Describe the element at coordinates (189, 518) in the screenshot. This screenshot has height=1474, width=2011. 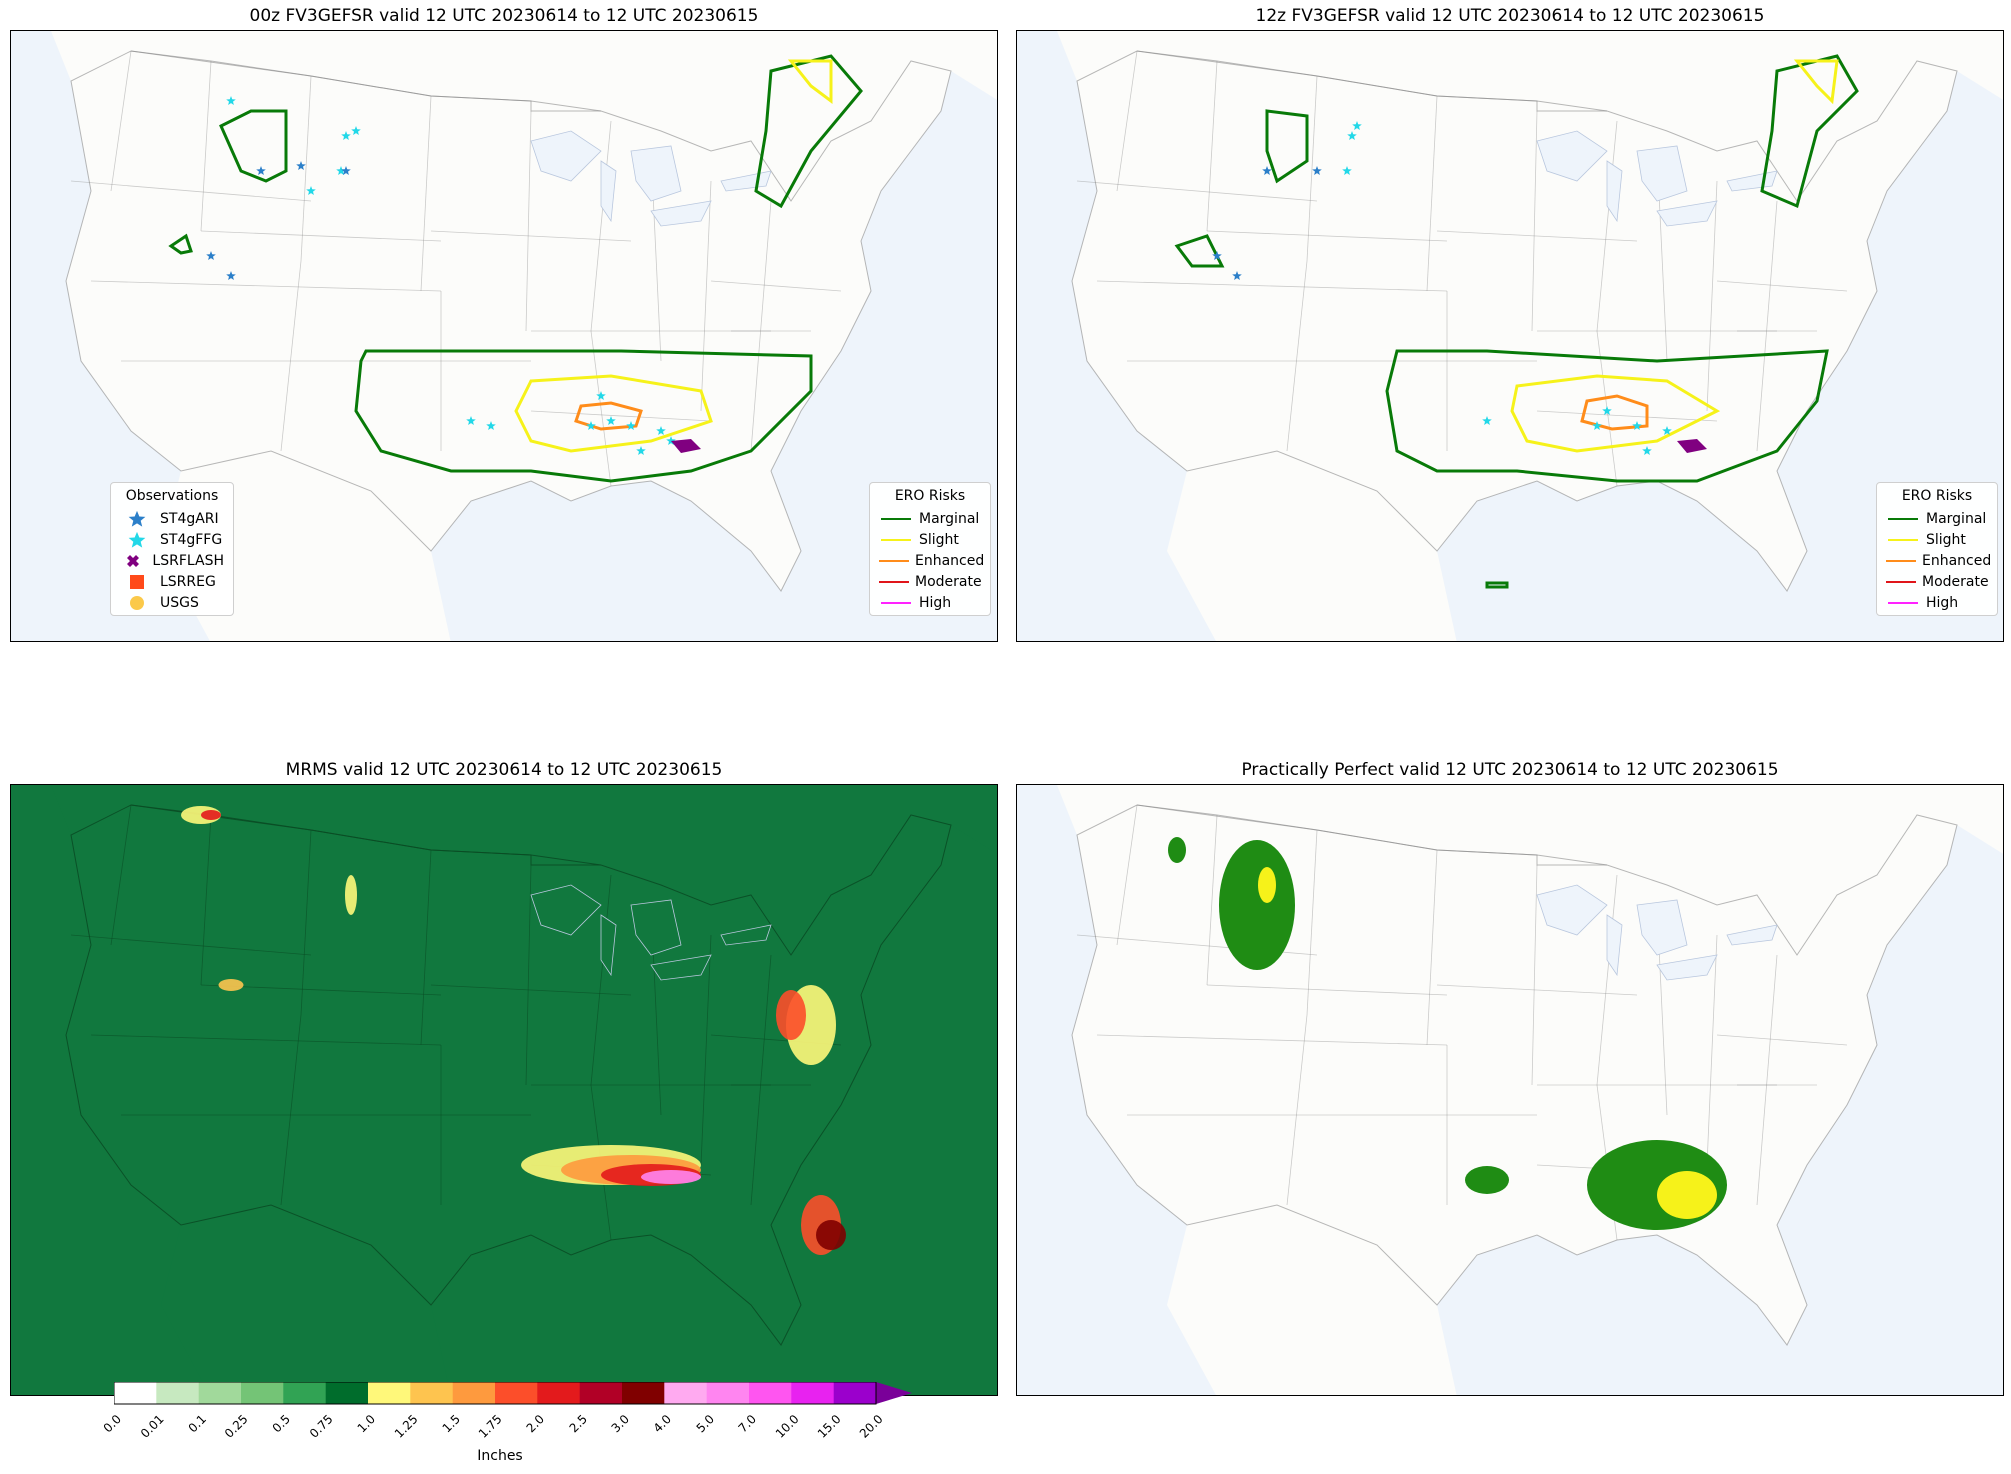
I see `legend-label-st4gari: ST4gARI` at that location.